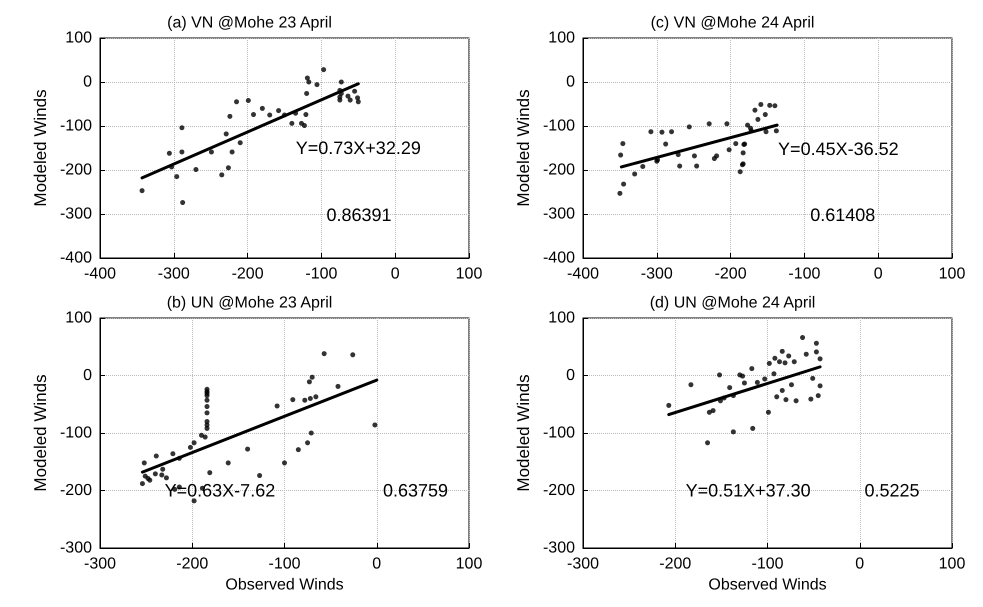  I want to click on chart-title: (b) UN @Mohe 23 April, so click(249, 303).